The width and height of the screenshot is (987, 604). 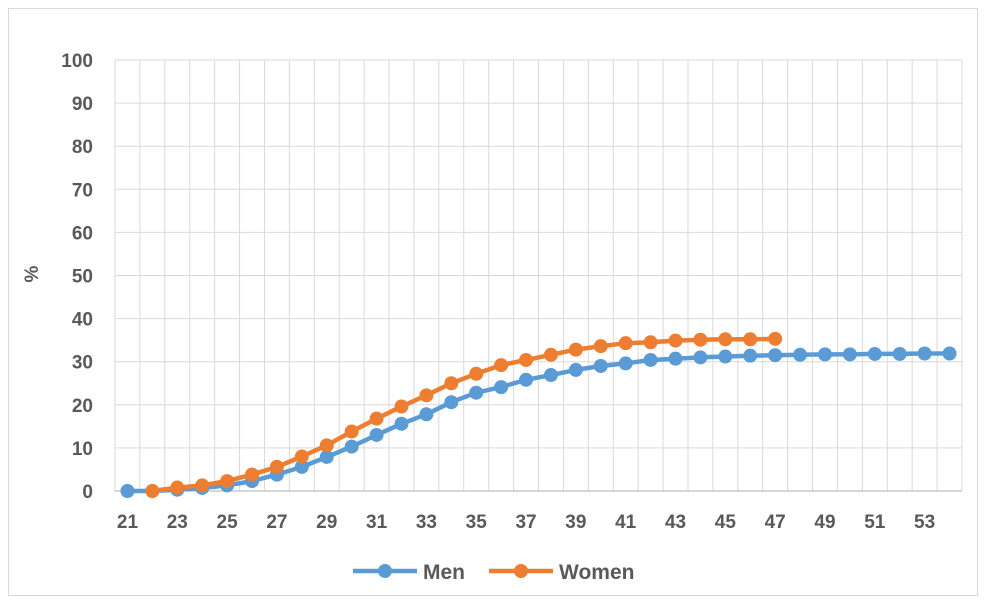 What do you see at coordinates (626, 522) in the screenshot?
I see `x-tick-label: 41` at bounding box center [626, 522].